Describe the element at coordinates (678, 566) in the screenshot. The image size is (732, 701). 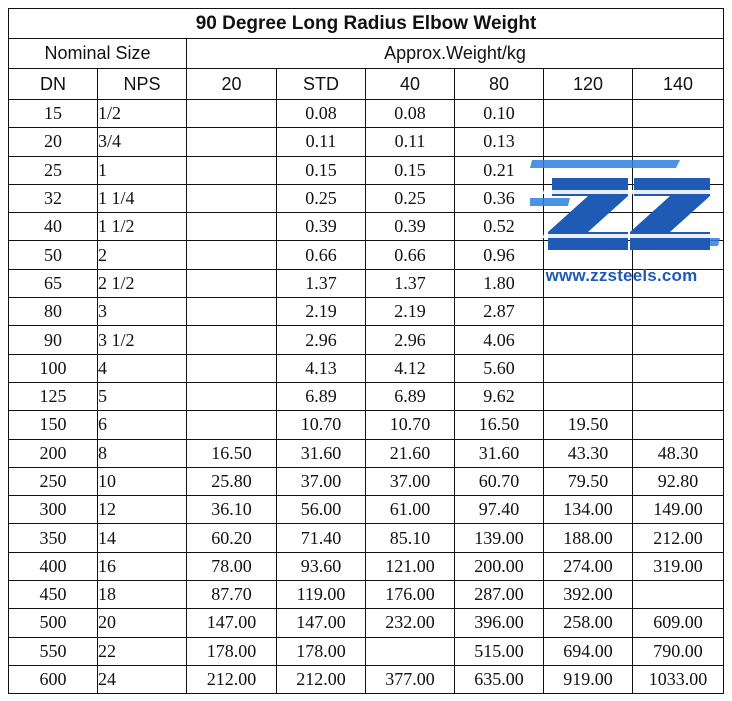
I see `weight-cell: 319.00` at that location.